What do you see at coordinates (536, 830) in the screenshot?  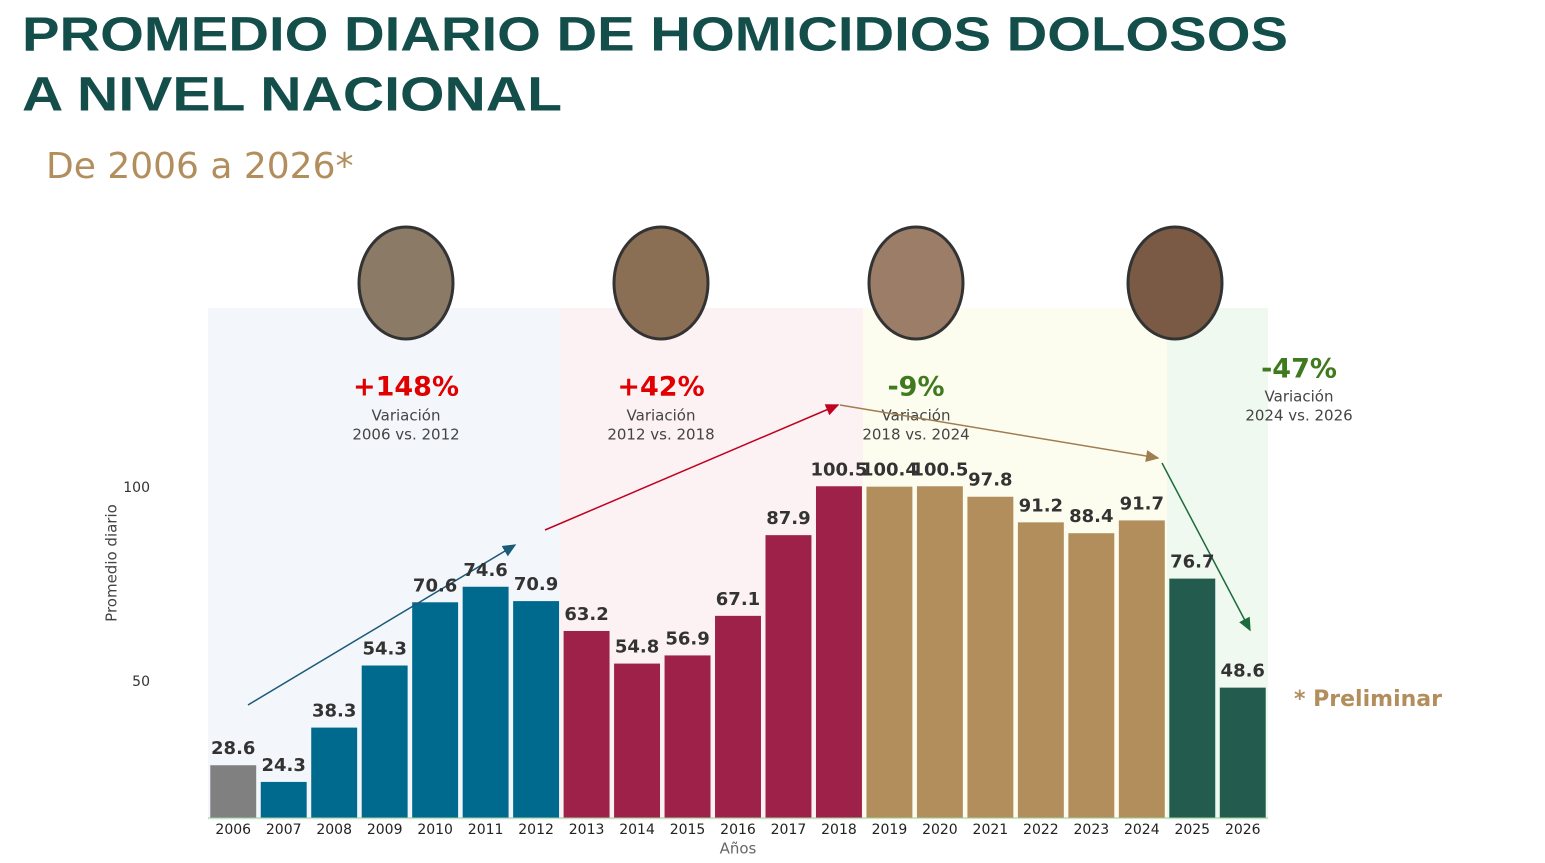 I see `x-tick-label: 2012` at bounding box center [536, 830].